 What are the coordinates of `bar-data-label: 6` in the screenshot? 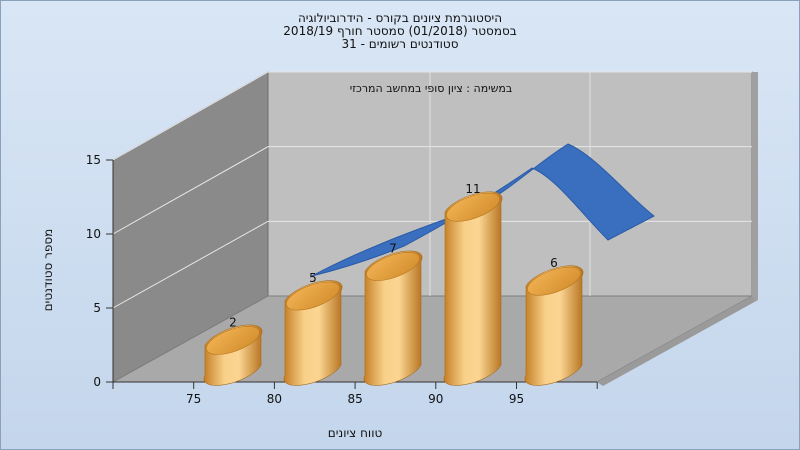 It's located at (554, 263).